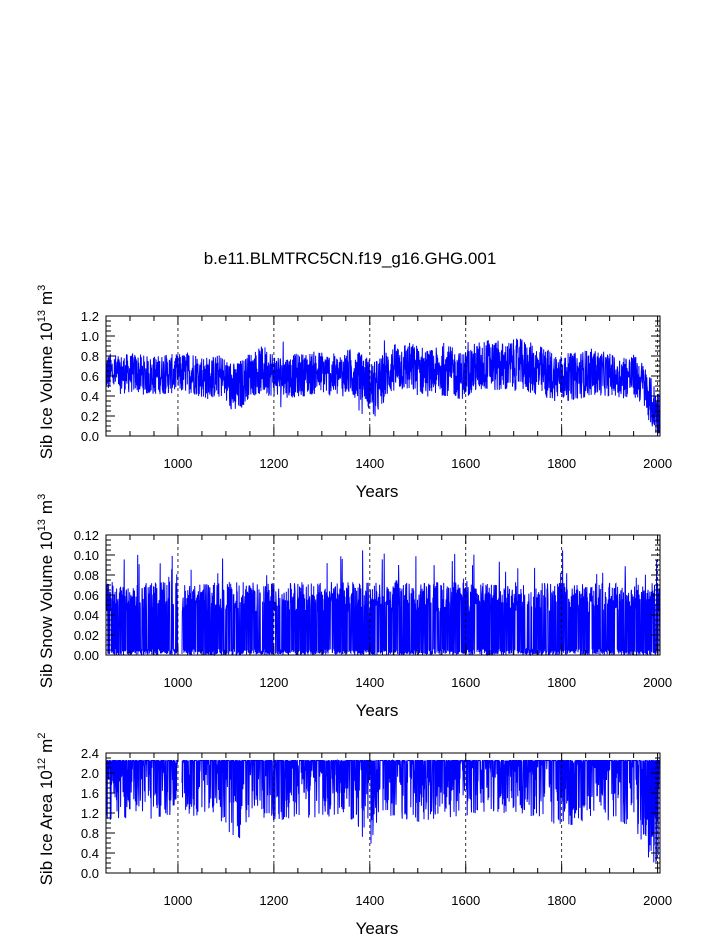 This screenshot has height=935, width=723. I want to click on y-tick-label: 0.04, so click(86, 615).